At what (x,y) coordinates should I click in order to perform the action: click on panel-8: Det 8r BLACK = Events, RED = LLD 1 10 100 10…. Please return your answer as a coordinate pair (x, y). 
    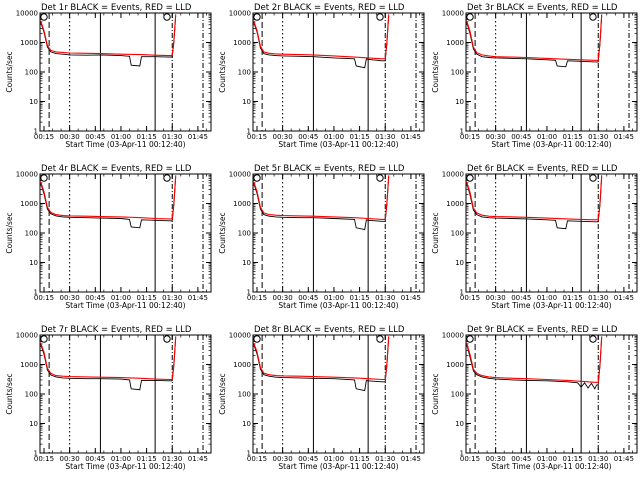
    Looking at the image, I should click on (321, 398).